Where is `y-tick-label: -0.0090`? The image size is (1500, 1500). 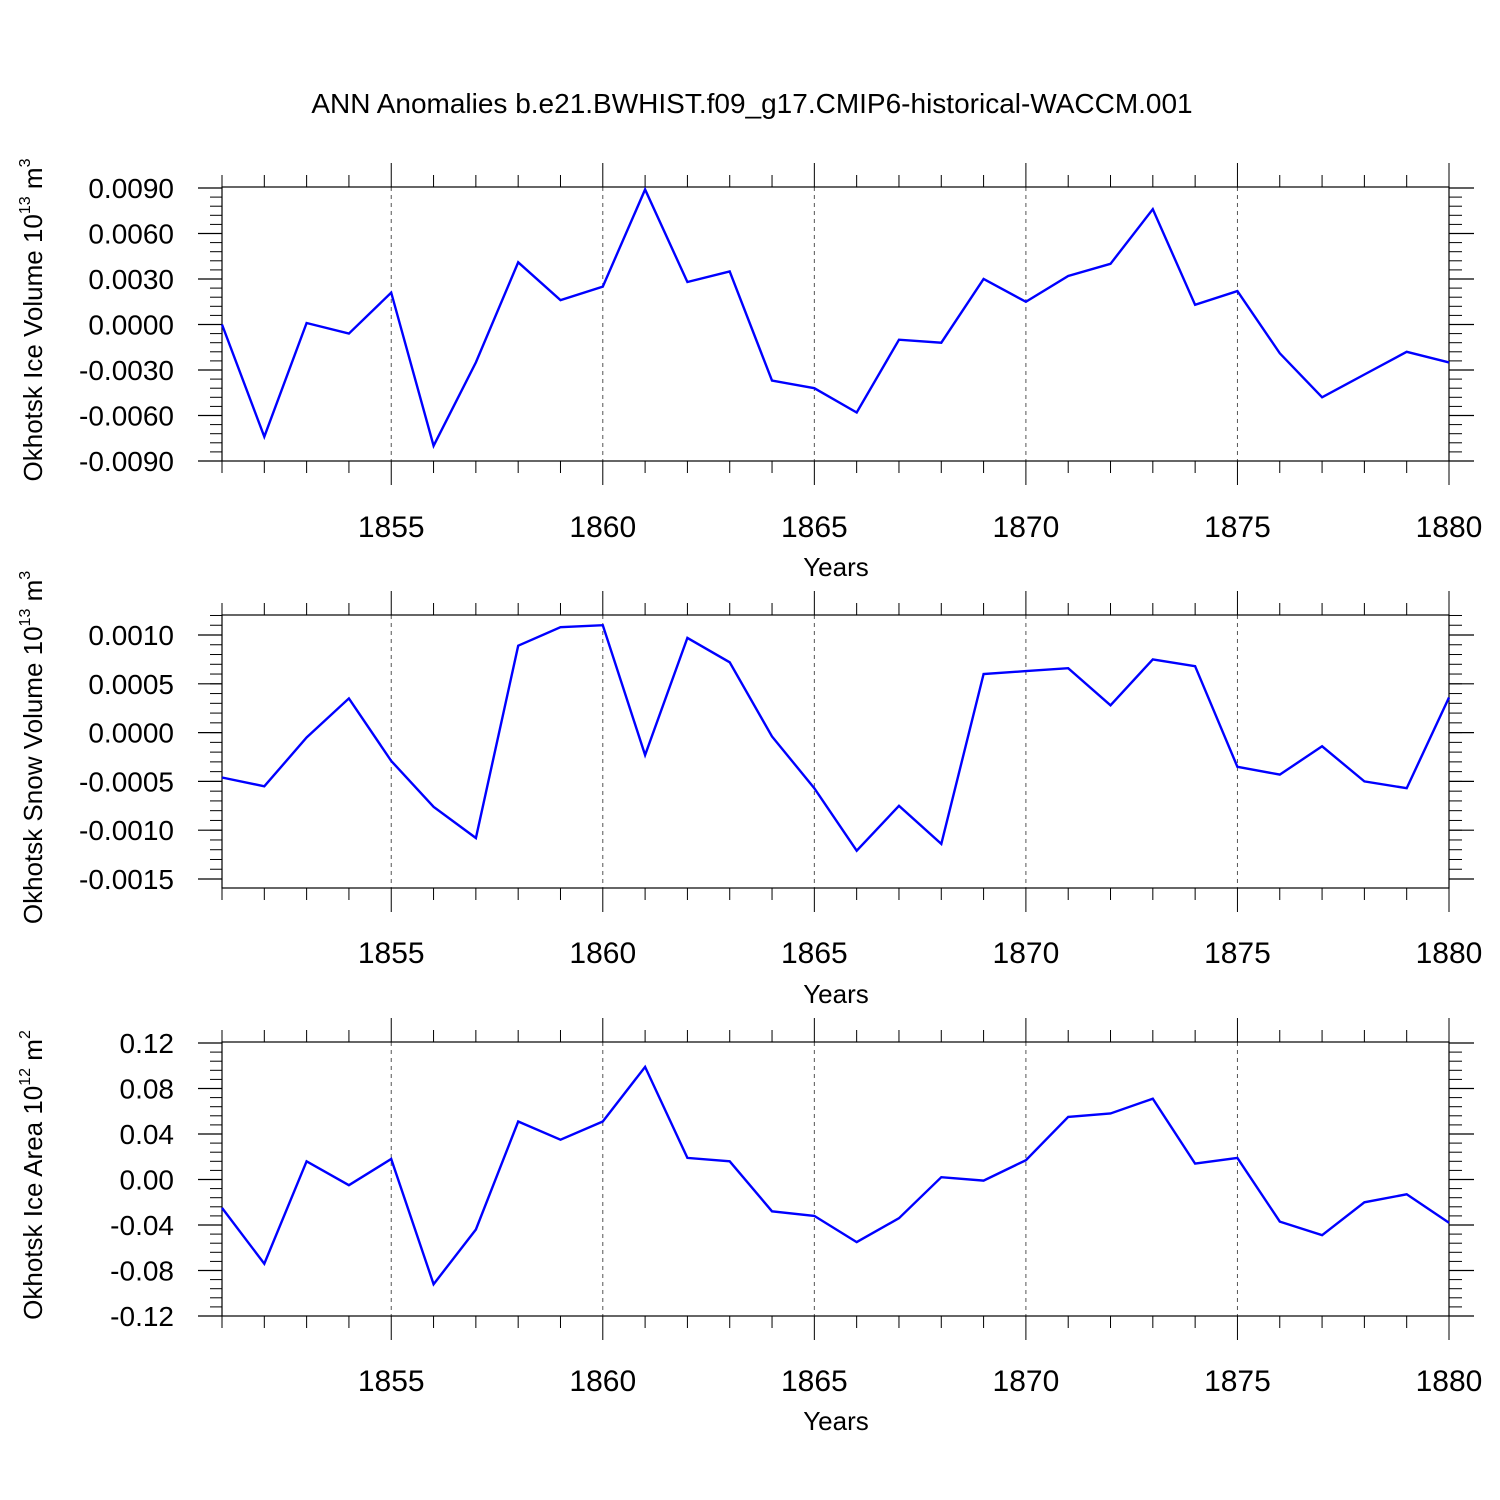
y-tick-label: -0.0090 is located at coordinates (126, 461).